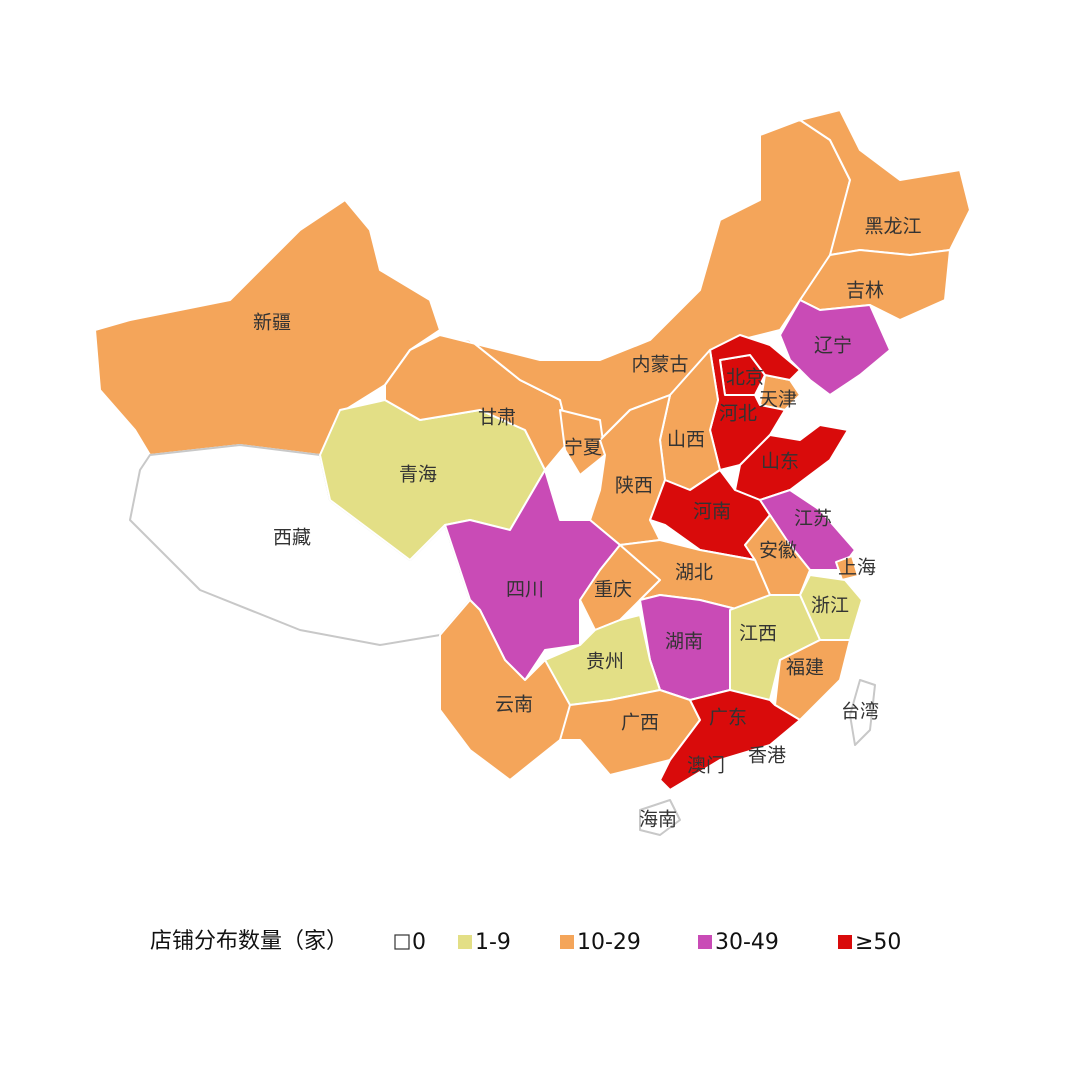  I want to click on region-label: 吉林, so click(865, 291).